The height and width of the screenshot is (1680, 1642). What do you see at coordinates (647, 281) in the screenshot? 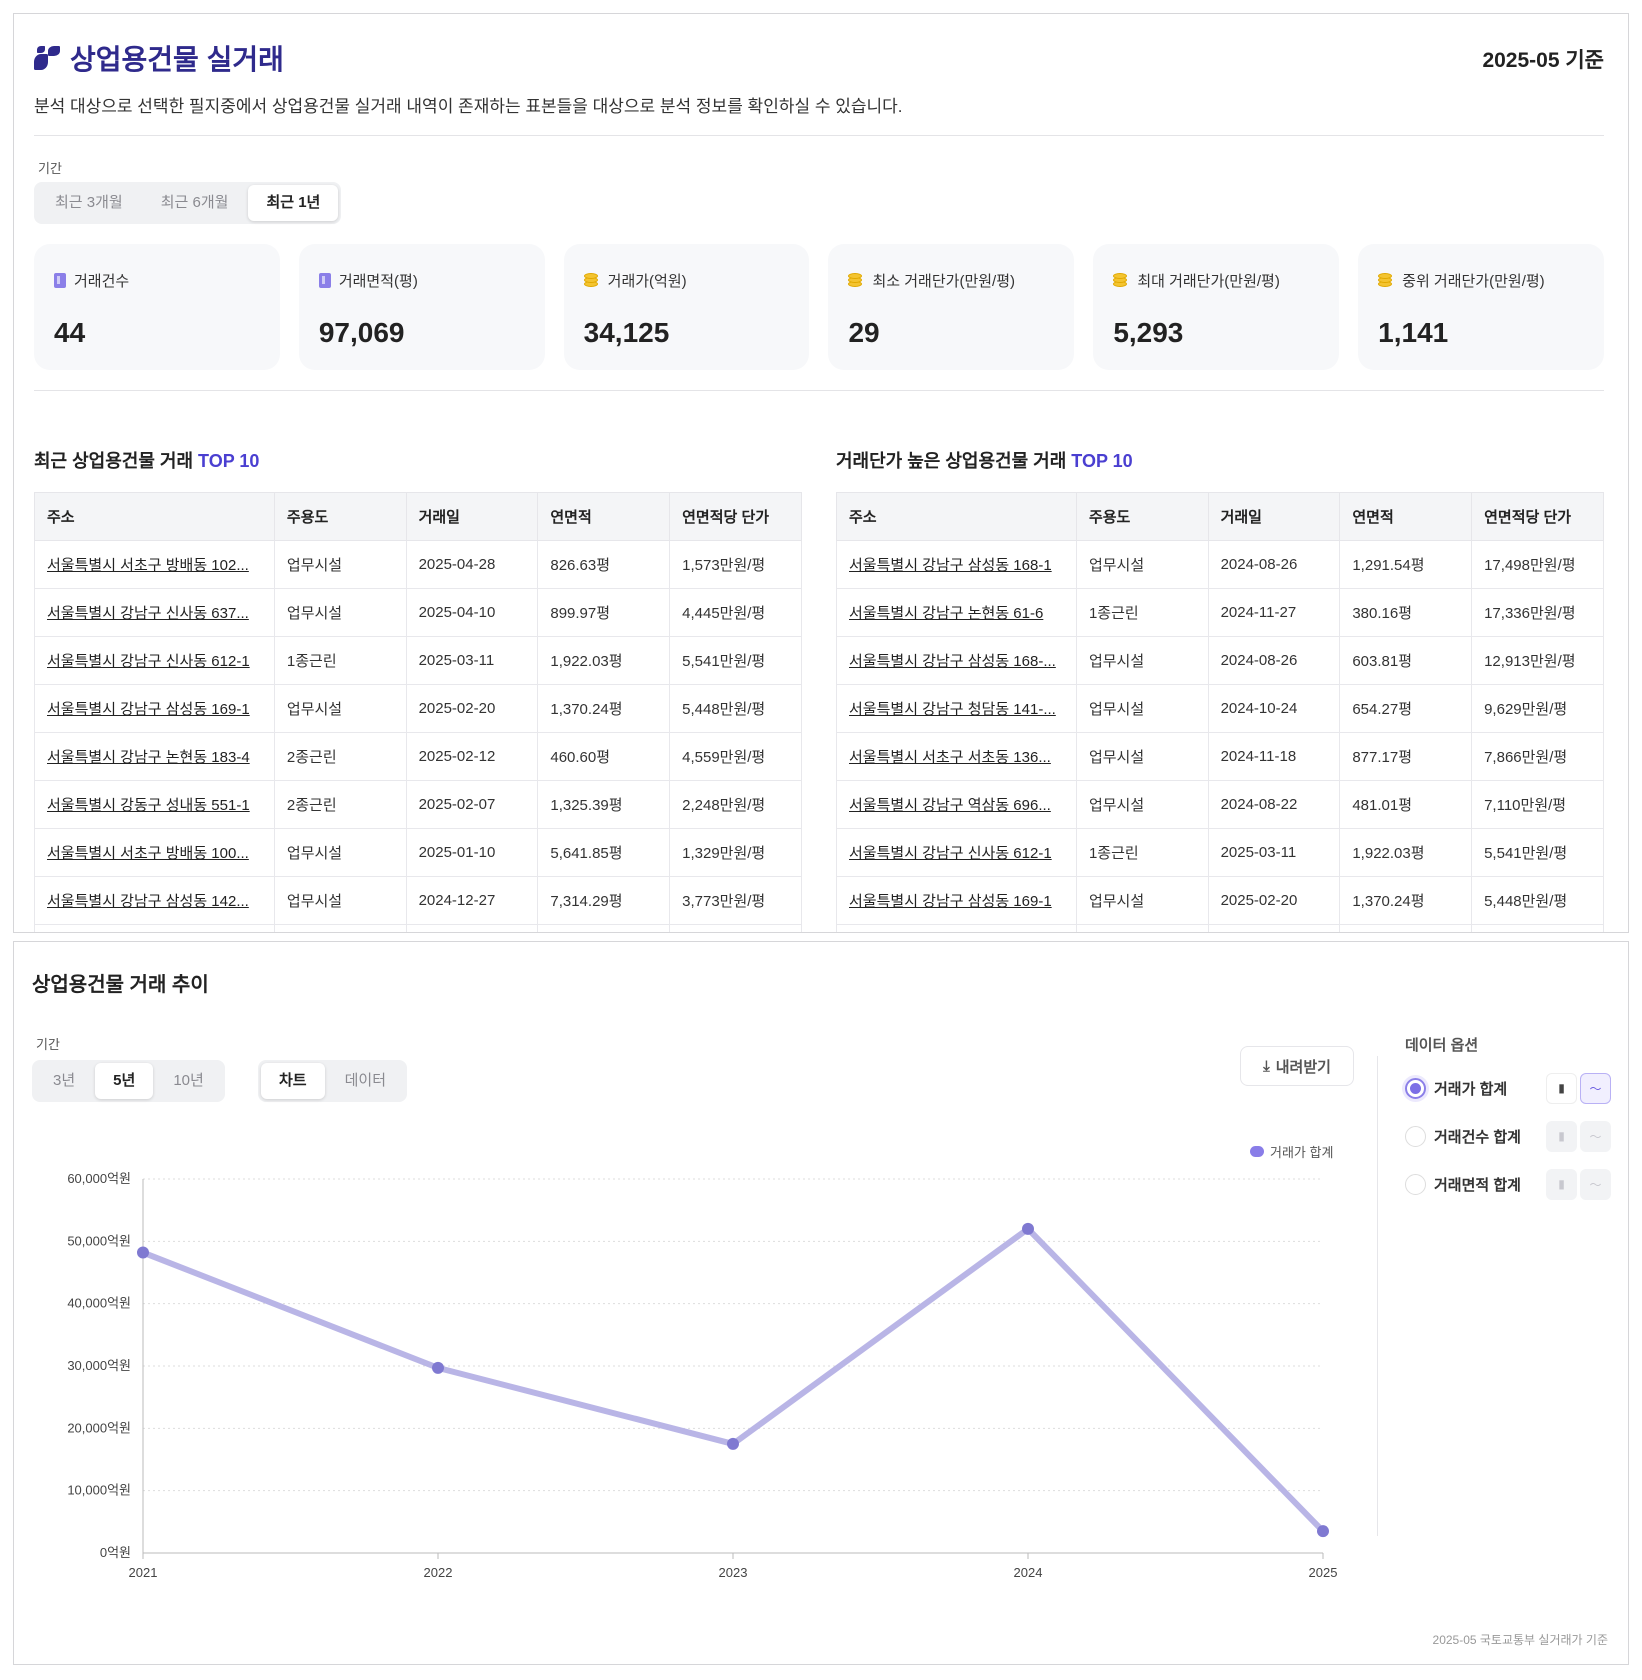
I see `stat-label: 거래가(억원)` at bounding box center [647, 281].